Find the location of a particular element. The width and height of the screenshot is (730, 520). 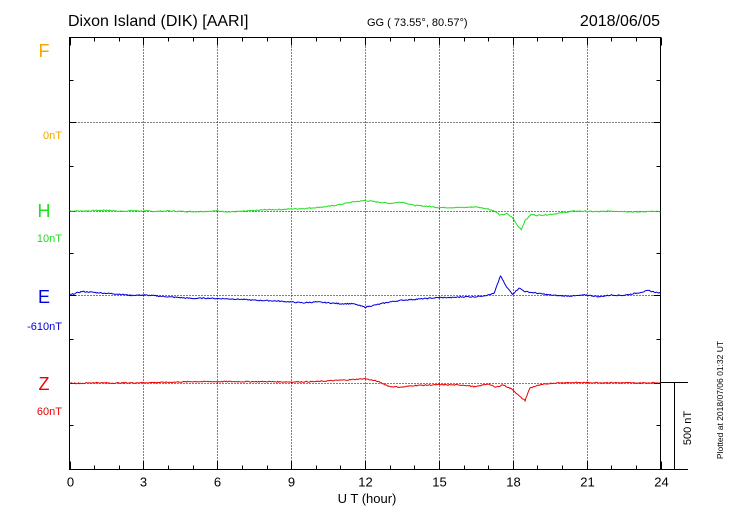

x-tick-label: 21 is located at coordinates (587, 482).